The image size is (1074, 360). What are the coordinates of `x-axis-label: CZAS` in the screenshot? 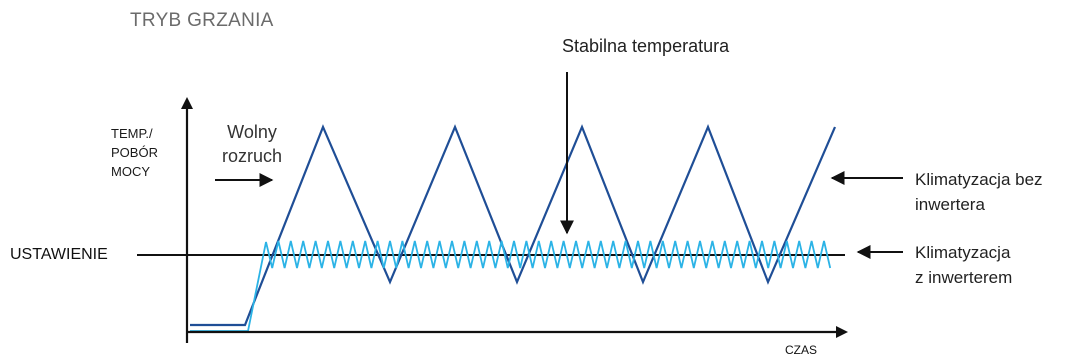 It's located at (801, 350).